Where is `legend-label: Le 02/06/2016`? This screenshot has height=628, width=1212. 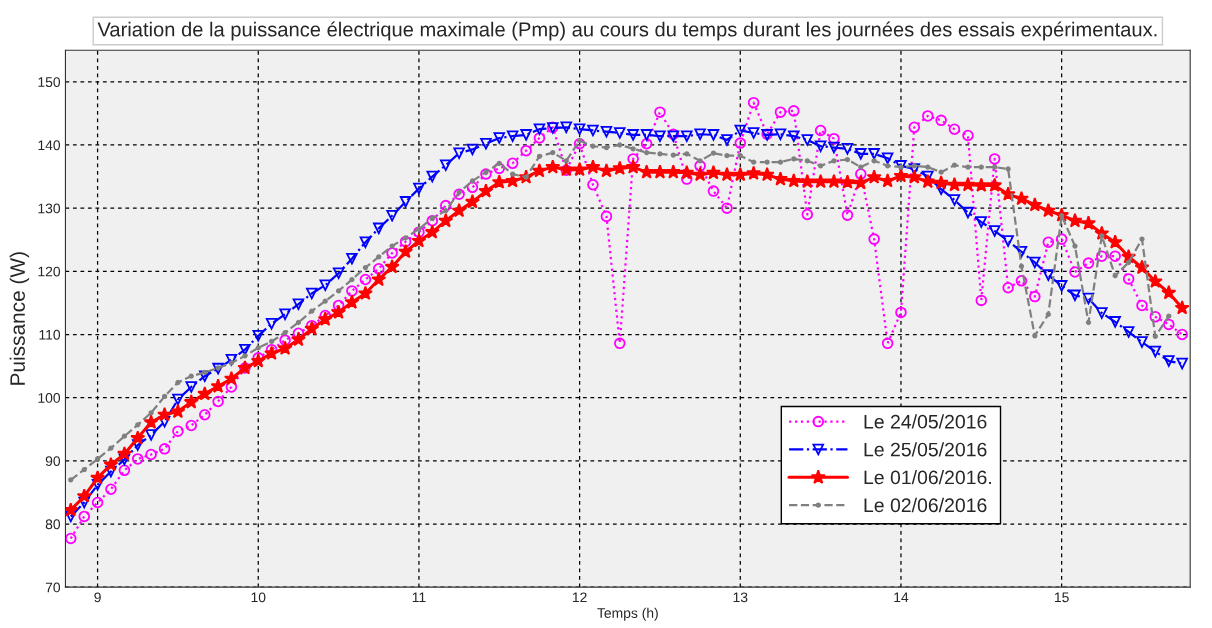
legend-label: Le 02/06/2016 is located at coordinates (925, 505).